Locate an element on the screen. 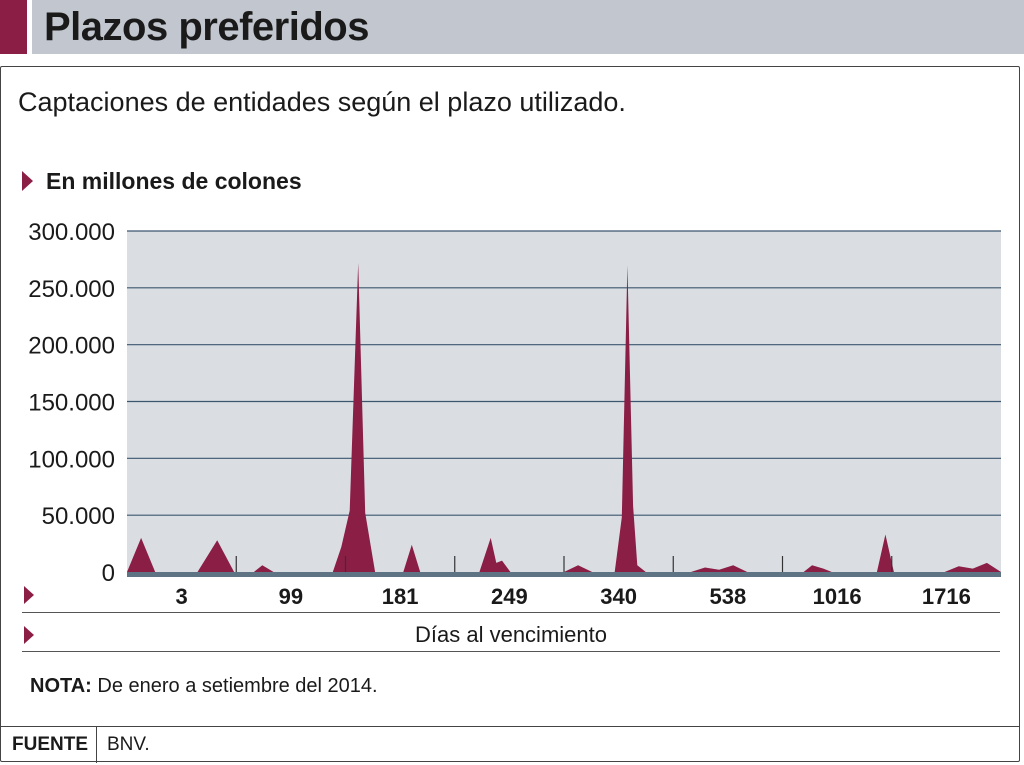 This screenshot has height=765, width=1024. units-label: En millones de colones is located at coordinates (174, 181).